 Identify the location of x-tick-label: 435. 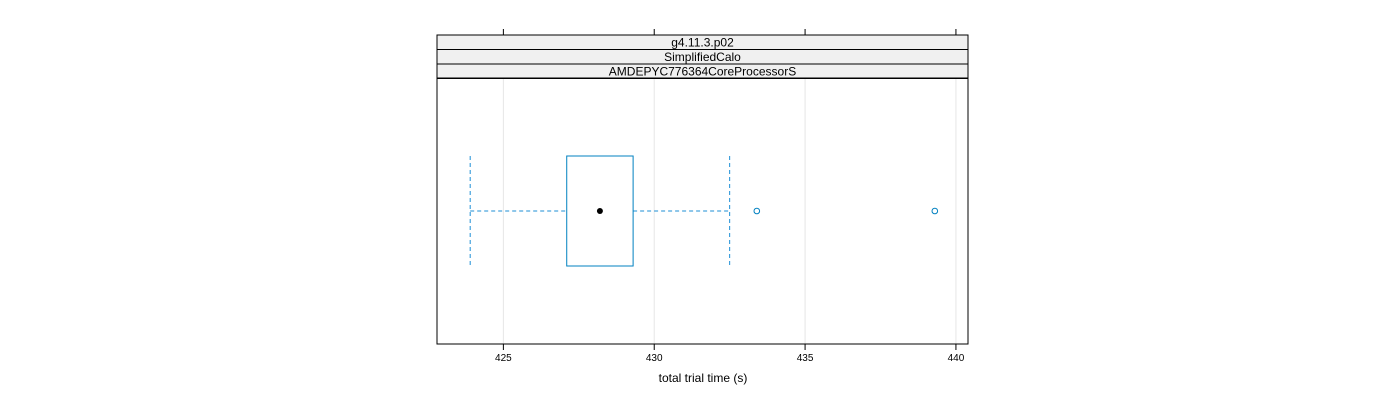
(805, 358).